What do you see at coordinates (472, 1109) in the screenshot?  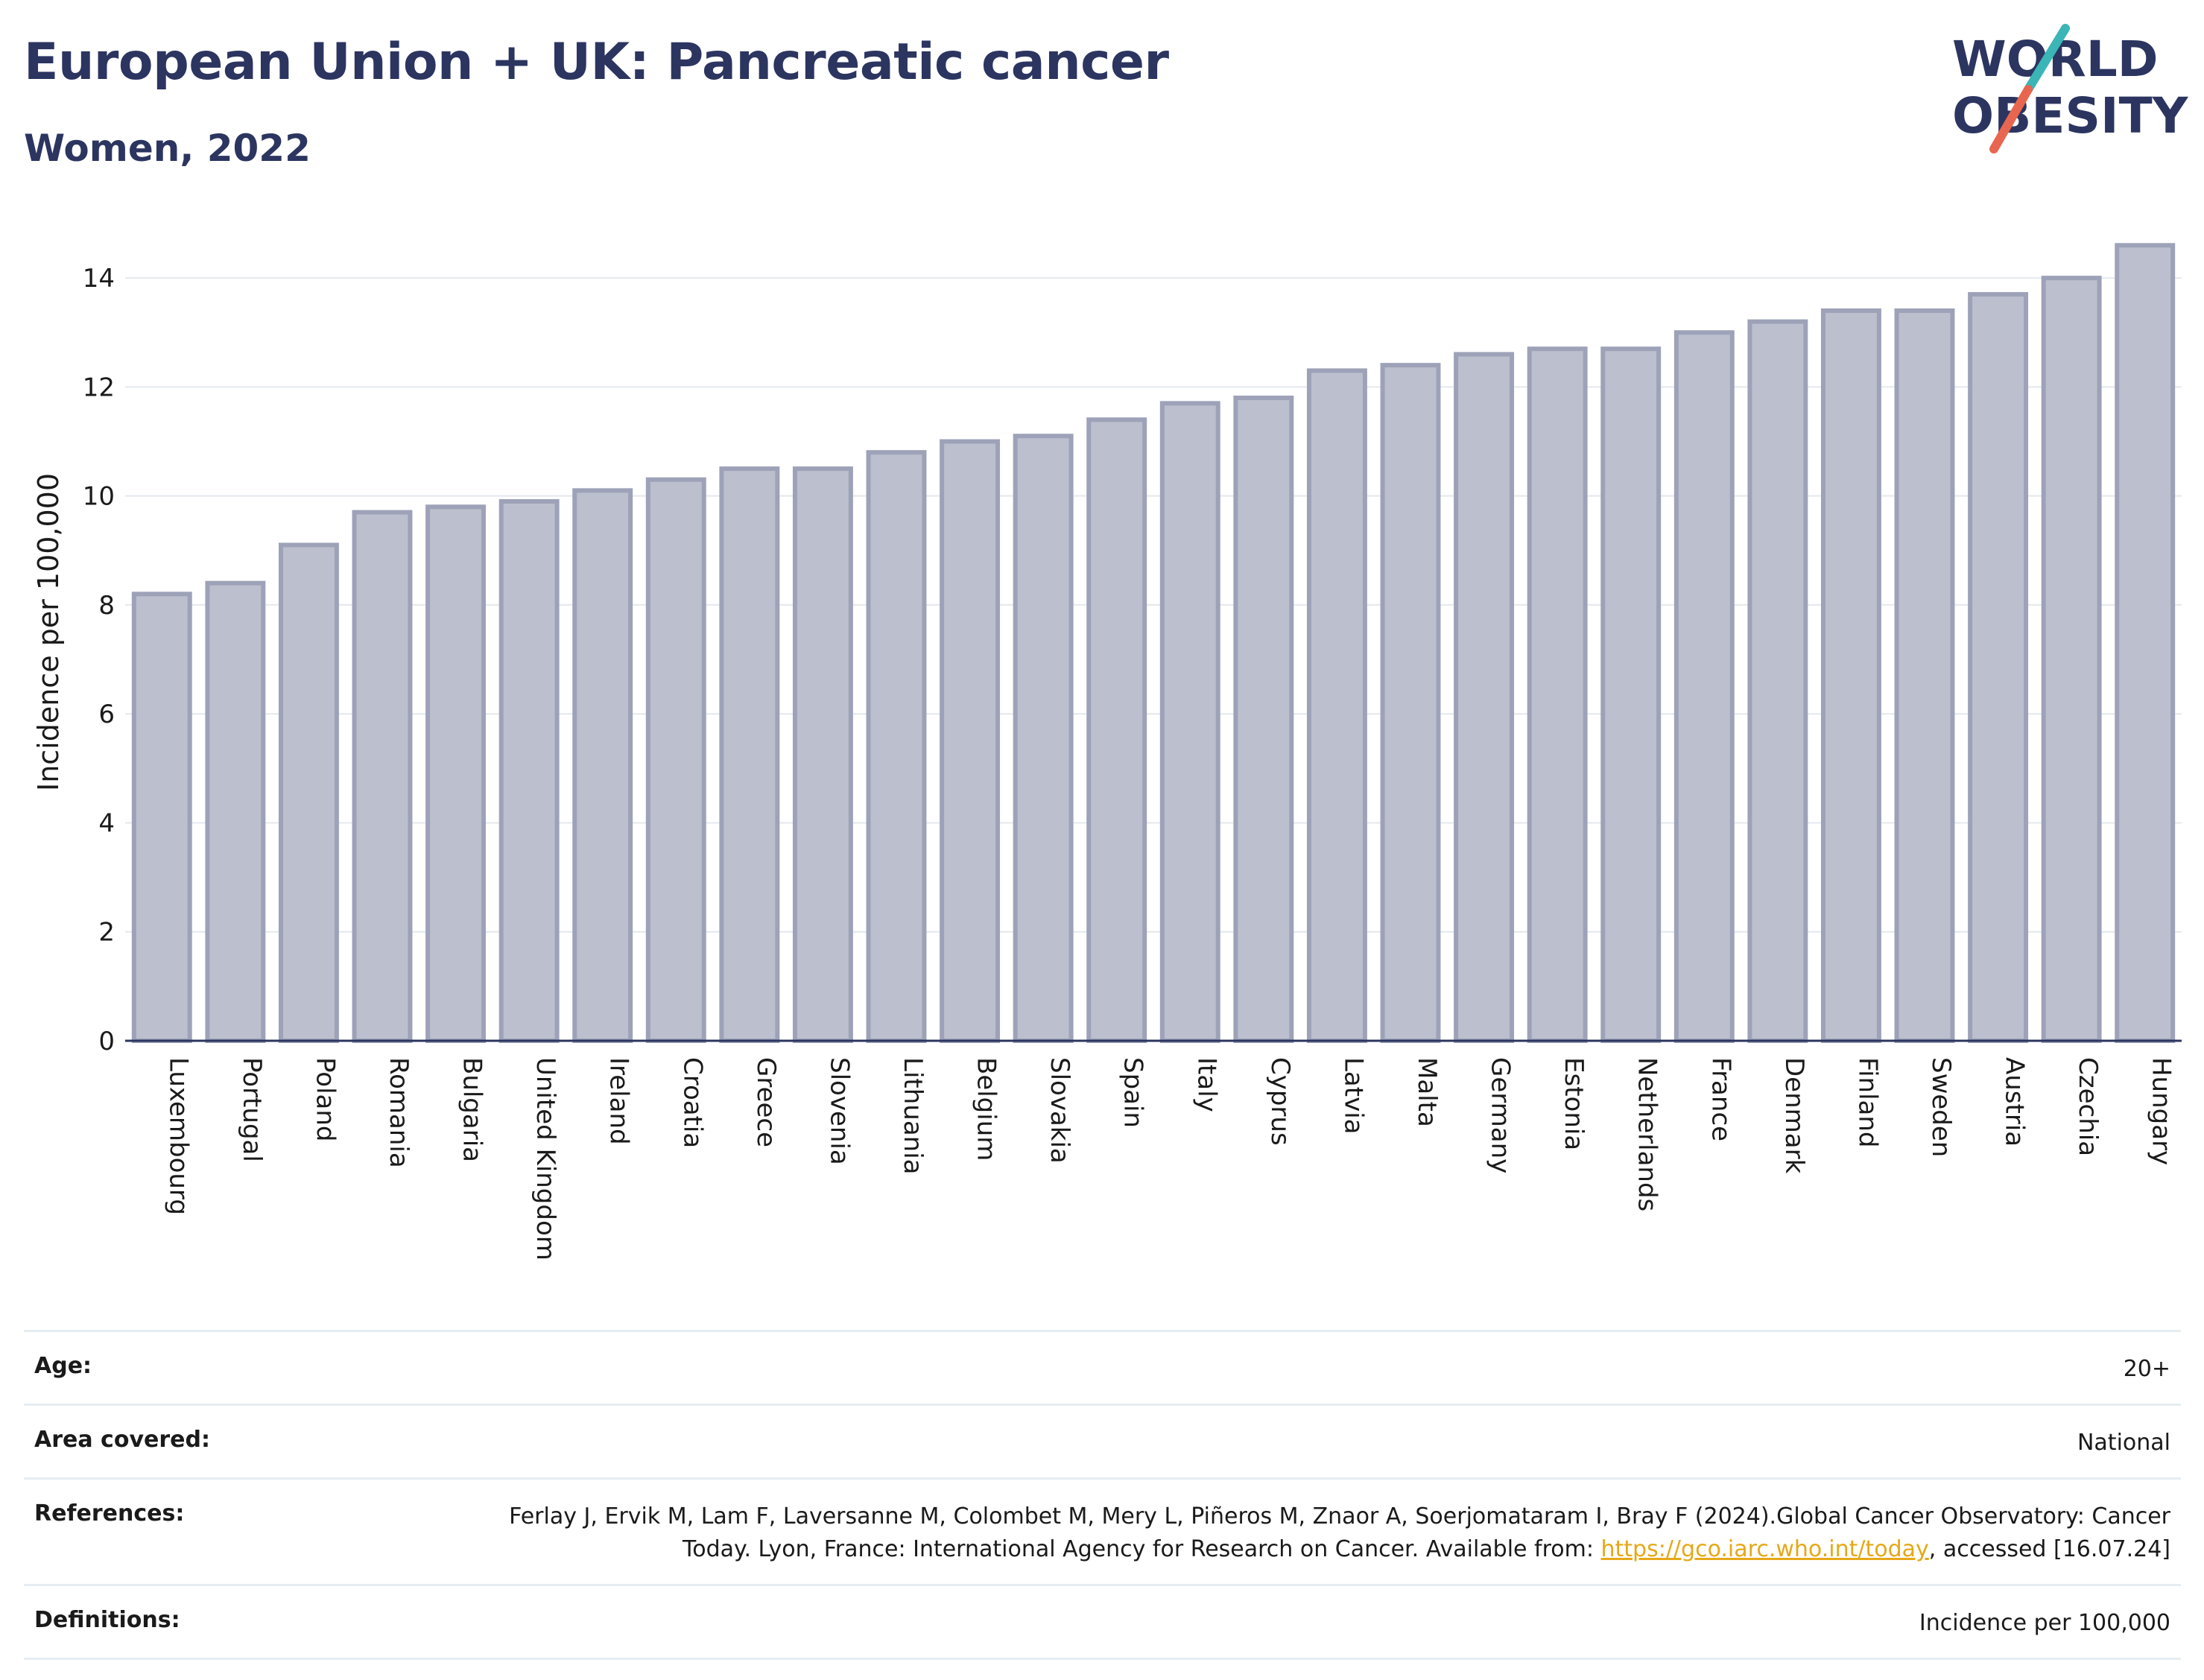 I see `x-category-label: Bulgaria` at bounding box center [472, 1109].